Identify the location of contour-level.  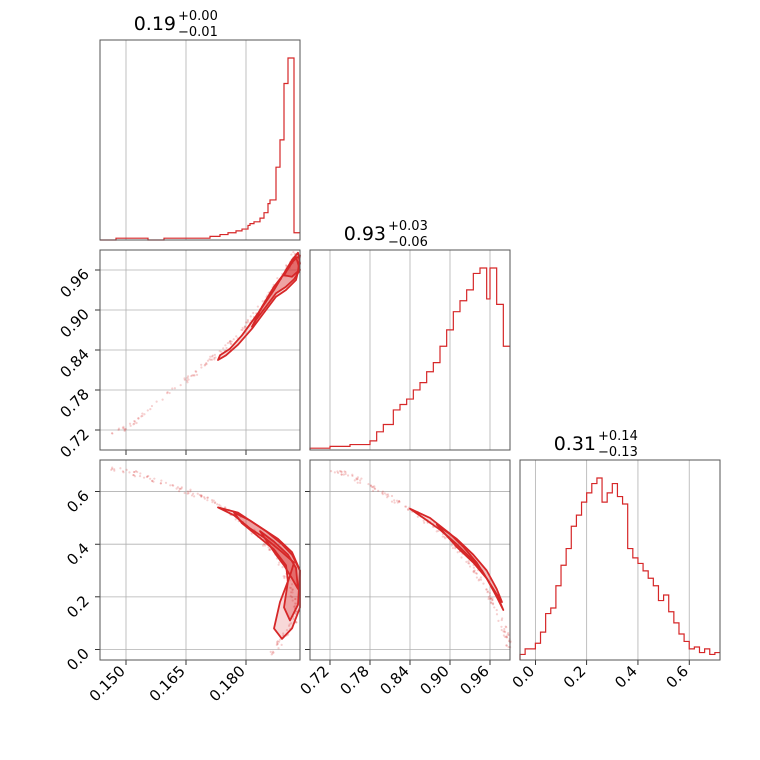
(469, 563).